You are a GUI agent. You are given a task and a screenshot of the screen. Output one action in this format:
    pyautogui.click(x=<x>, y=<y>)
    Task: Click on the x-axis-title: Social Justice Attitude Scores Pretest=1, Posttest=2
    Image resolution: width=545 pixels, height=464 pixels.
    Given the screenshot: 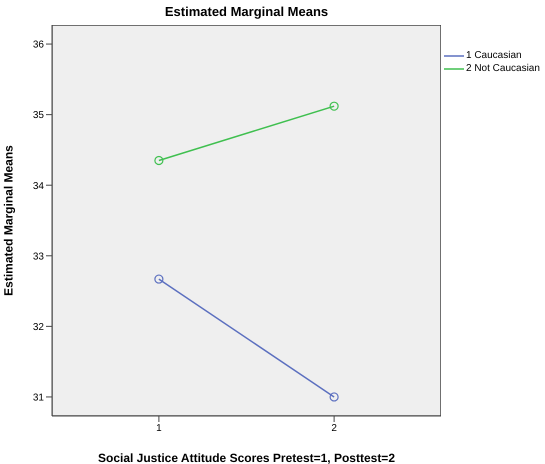 What is the action you would take?
    pyautogui.click(x=247, y=457)
    